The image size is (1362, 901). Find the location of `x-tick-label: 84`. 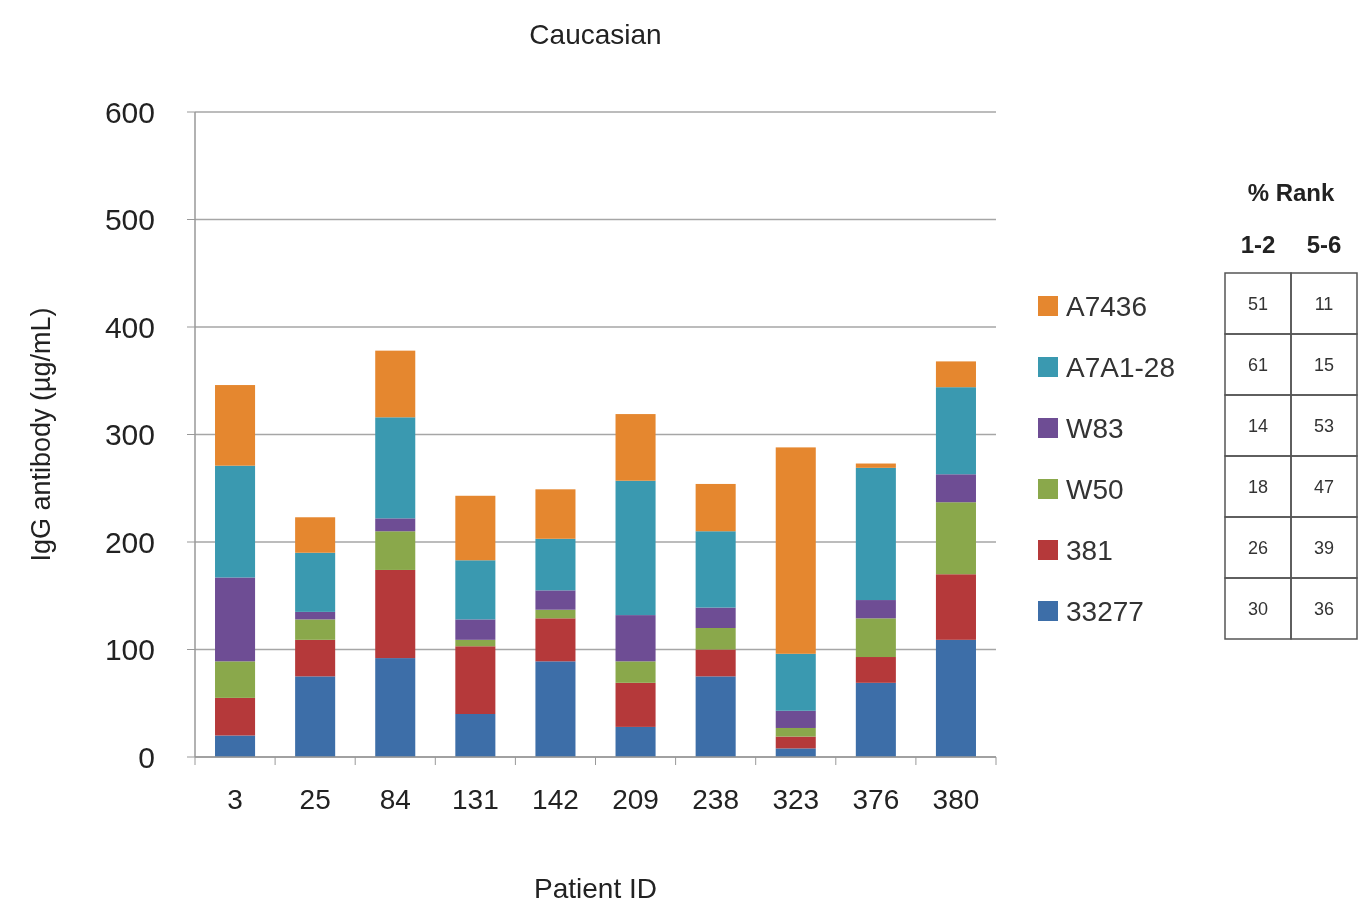

x-tick-label: 84 is located at coordinates (395, 799).